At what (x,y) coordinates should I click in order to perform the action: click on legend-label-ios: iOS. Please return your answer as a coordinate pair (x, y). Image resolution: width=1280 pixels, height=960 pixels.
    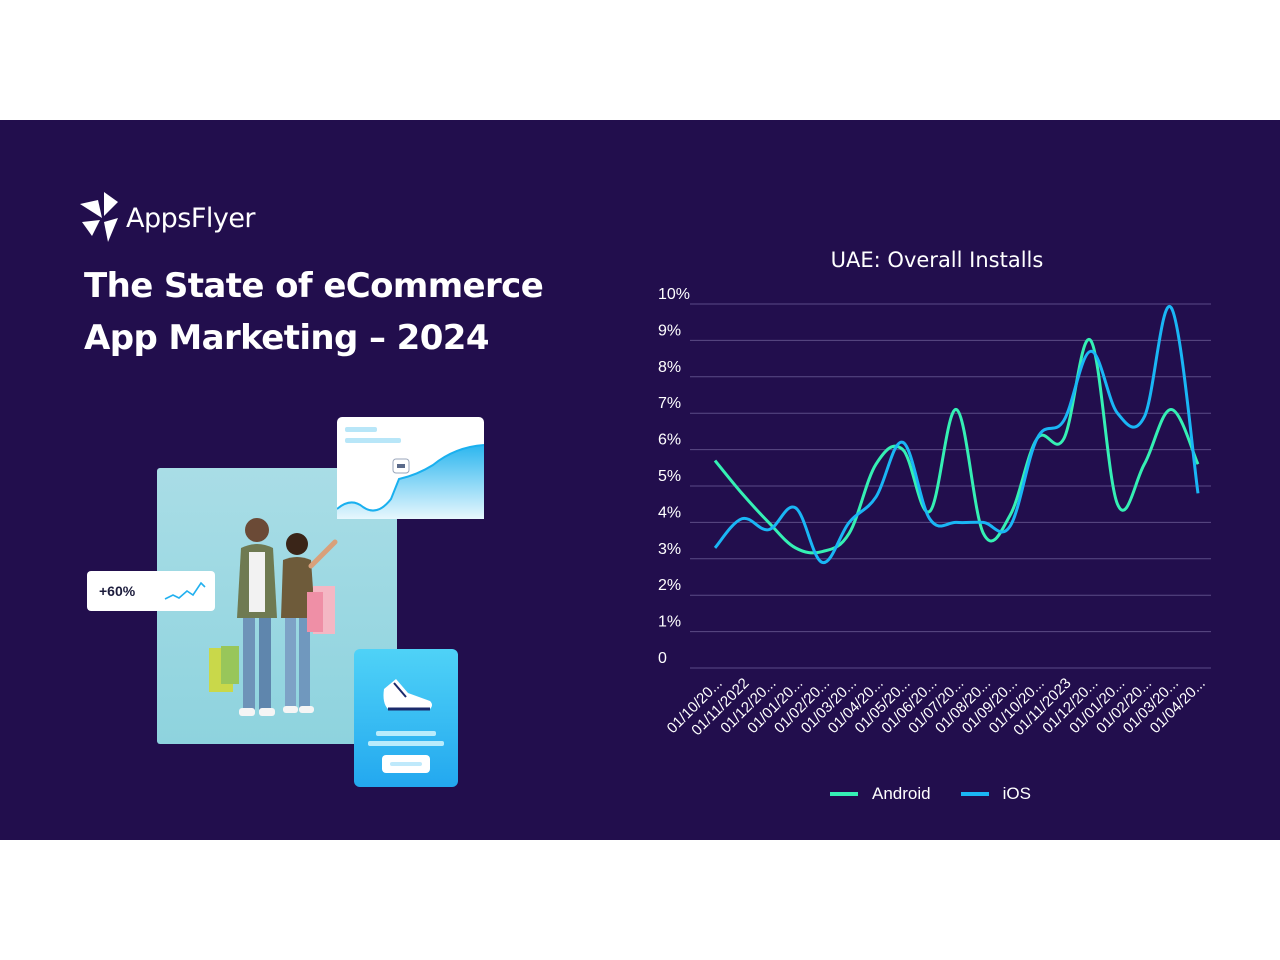
    Looking at the image, I should click on (1016, 793).